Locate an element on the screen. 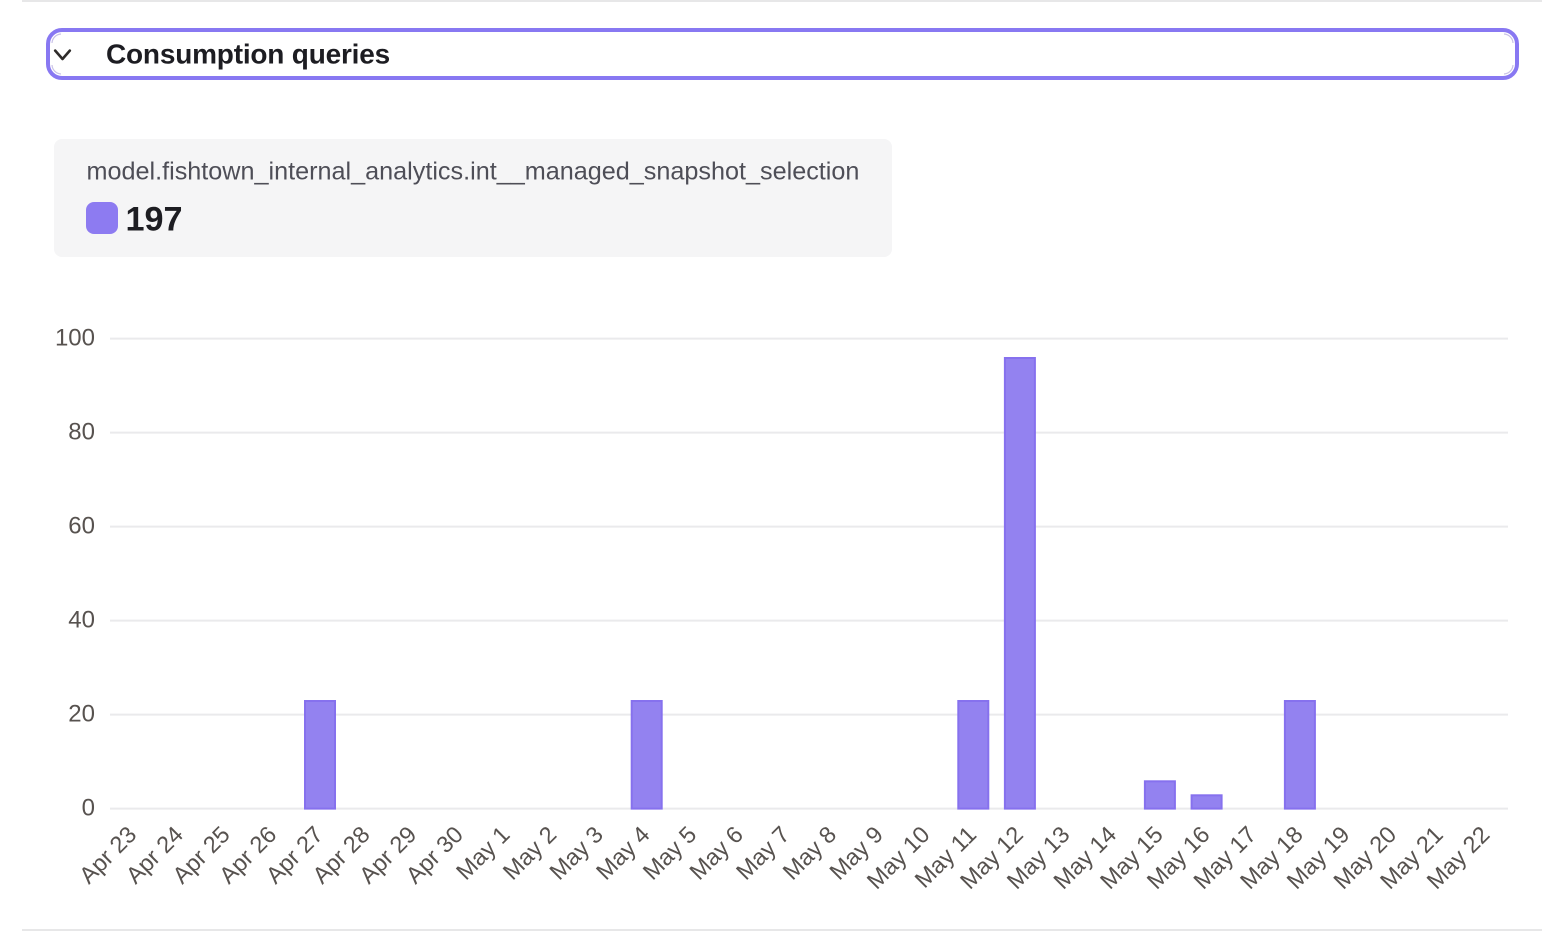 The width and height of the screenshot is (1564, 940). svg-text: 197 is located at coordinates (154, 219).